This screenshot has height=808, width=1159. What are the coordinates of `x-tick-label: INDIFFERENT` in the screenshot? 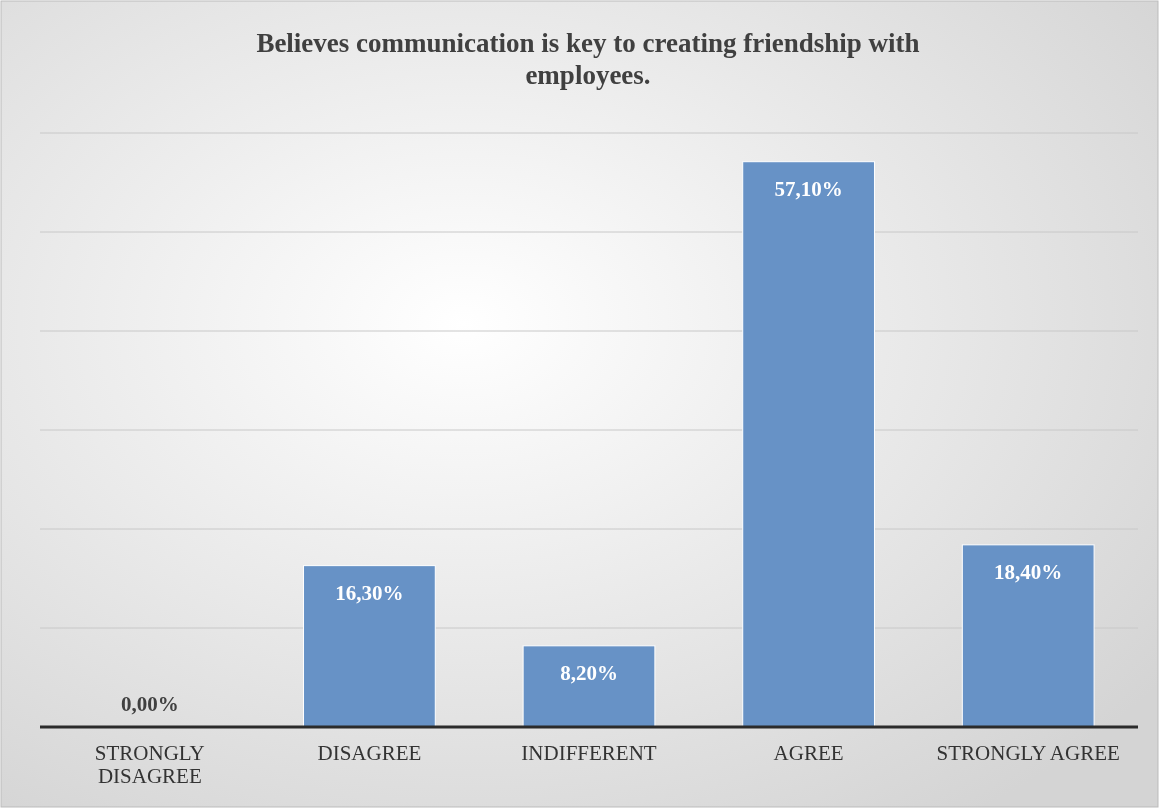 It's located at (589, 752).